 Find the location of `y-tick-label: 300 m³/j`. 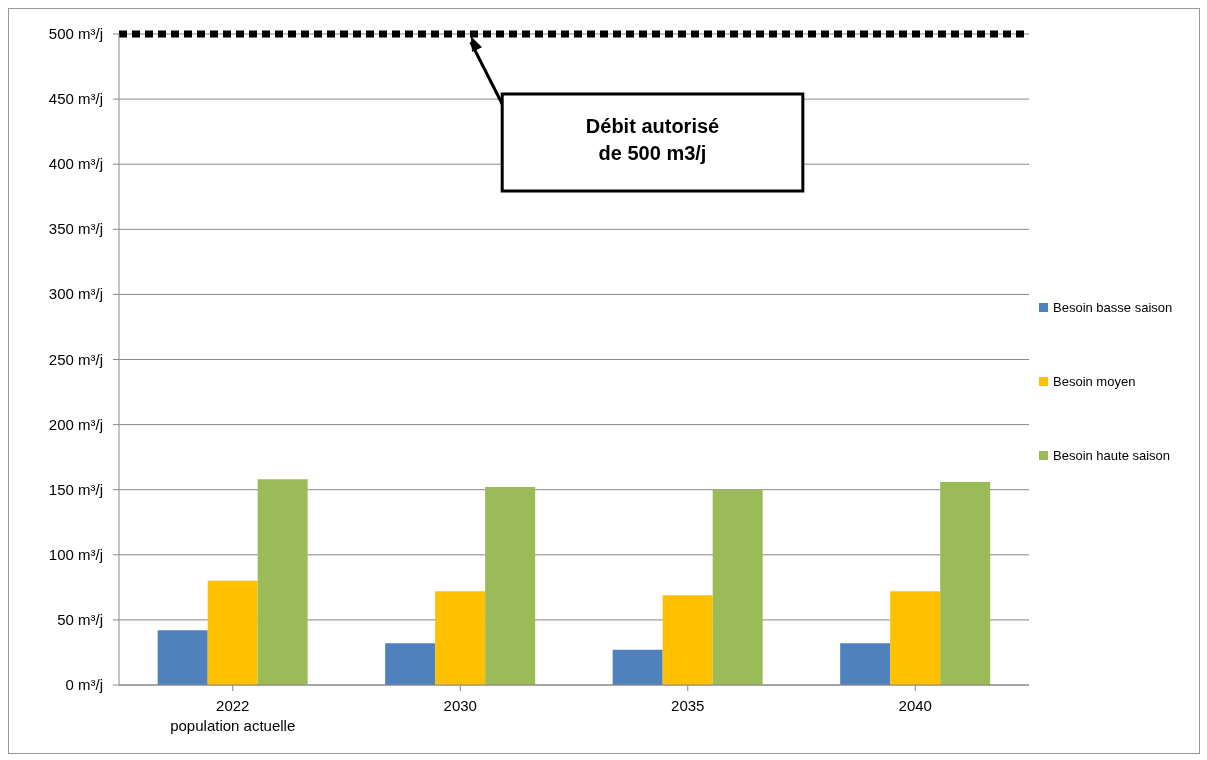

y-tick-label: 300 m³/j is located at coordinates (75, 294).